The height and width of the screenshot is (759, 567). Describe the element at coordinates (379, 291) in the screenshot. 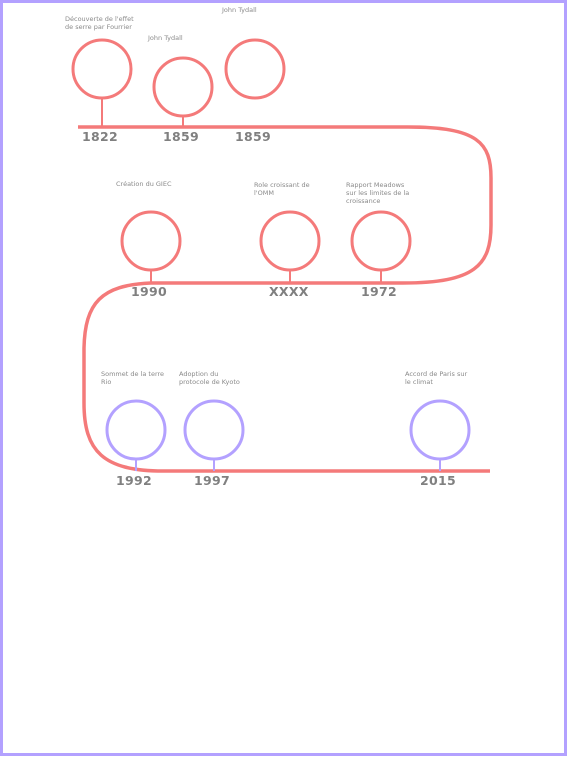

I see `milestone-year-1972: 1972` at that location.